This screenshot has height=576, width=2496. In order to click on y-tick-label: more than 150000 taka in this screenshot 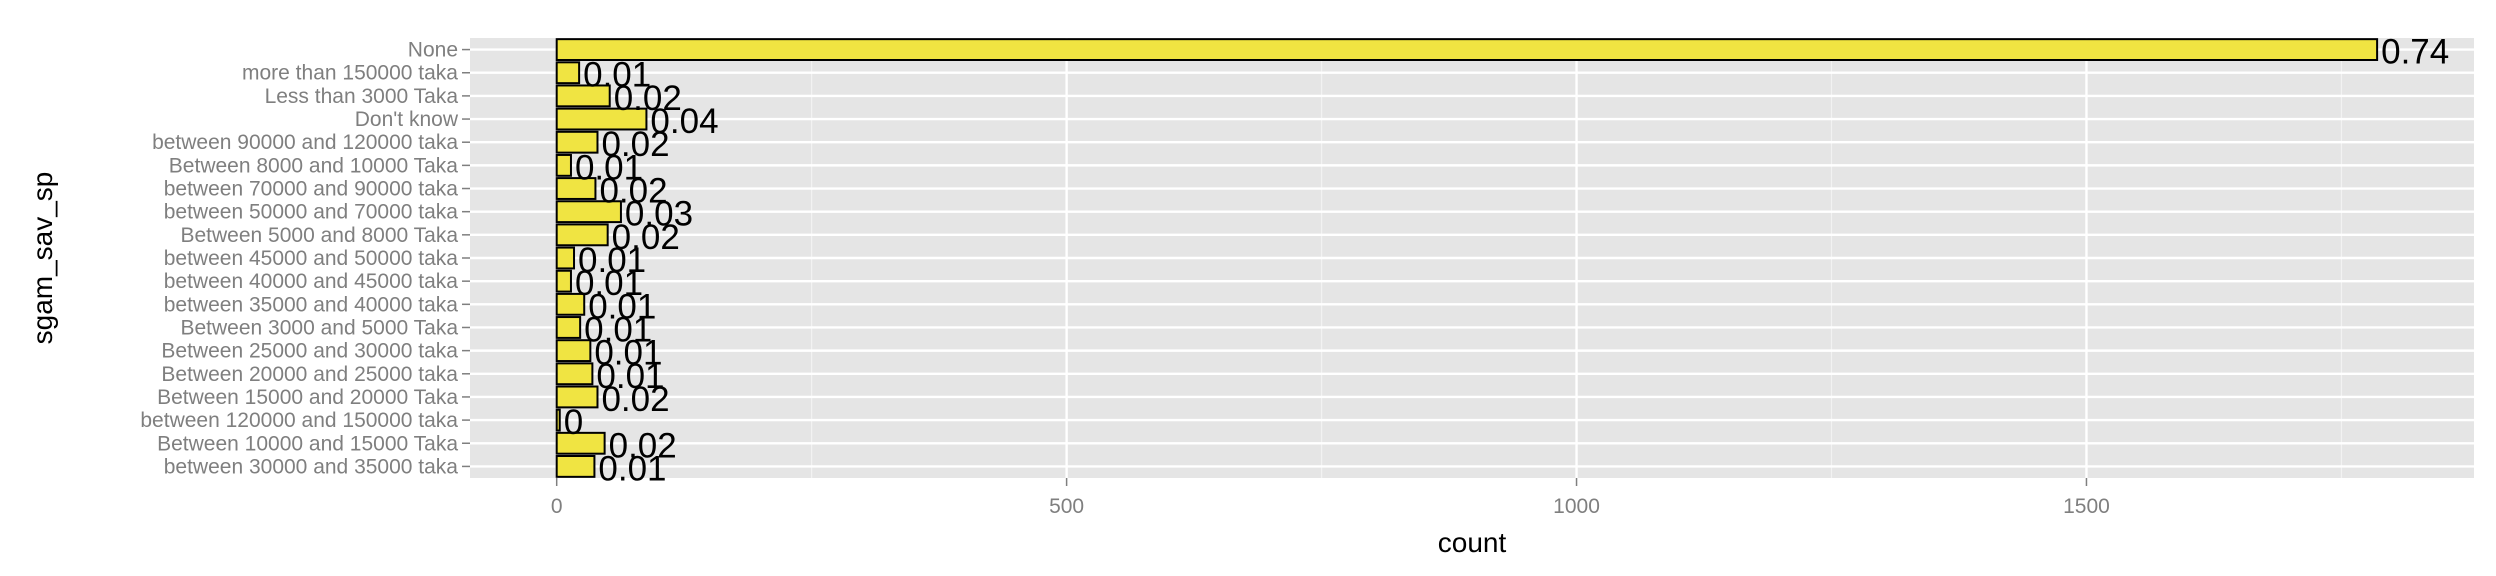, I will do `click(350, 73)`.